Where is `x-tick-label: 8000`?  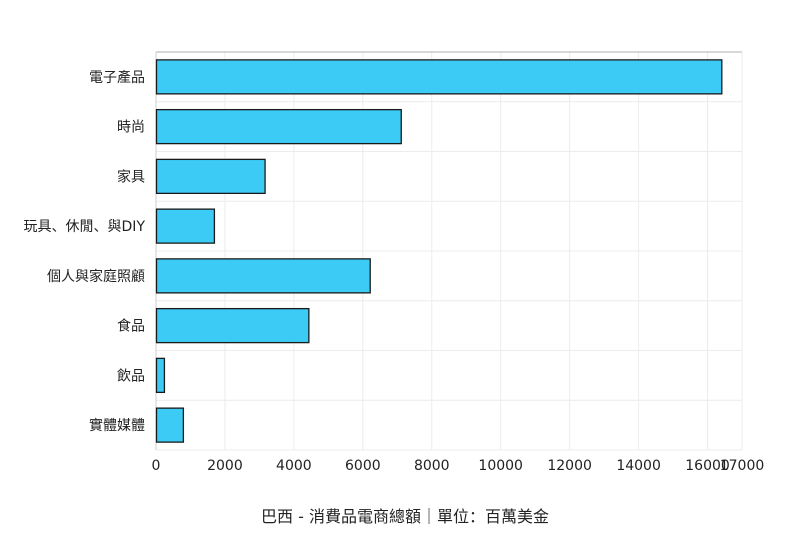
x-tick-label: 8000 is located at coordinates (432, 466).